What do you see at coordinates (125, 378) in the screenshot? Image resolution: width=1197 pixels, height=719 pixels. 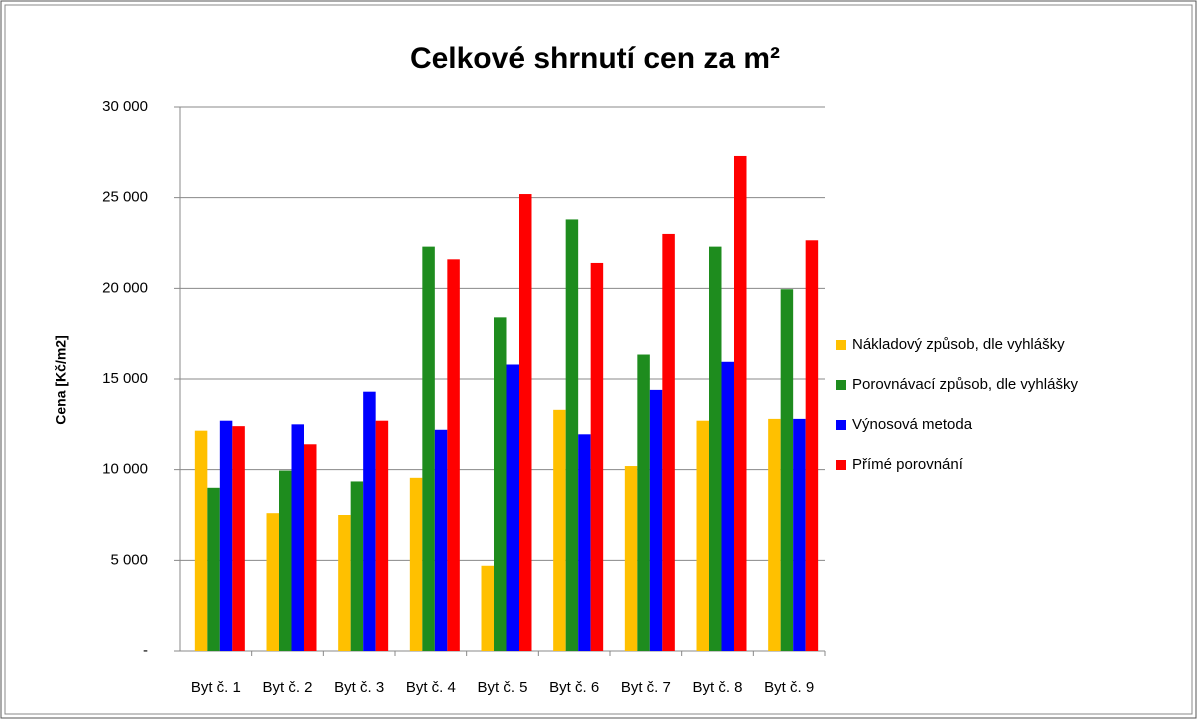 I see `y-tick-label: 15 000` at bounding box center [125, 378].